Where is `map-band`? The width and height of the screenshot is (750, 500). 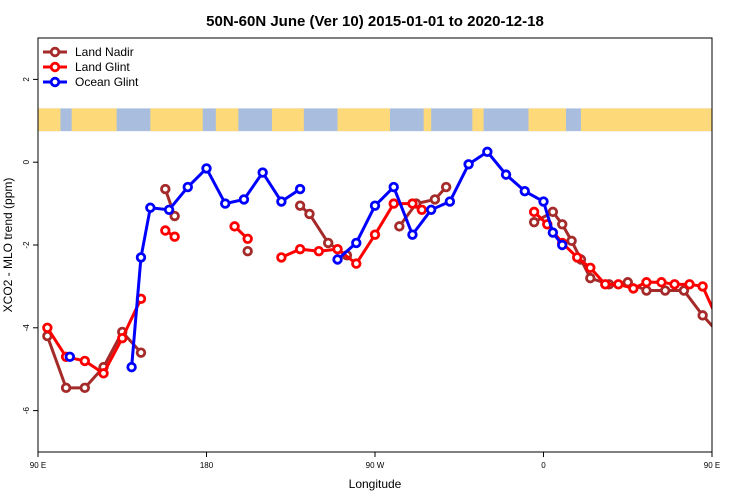 map-band is located at coordinates (394, 120).